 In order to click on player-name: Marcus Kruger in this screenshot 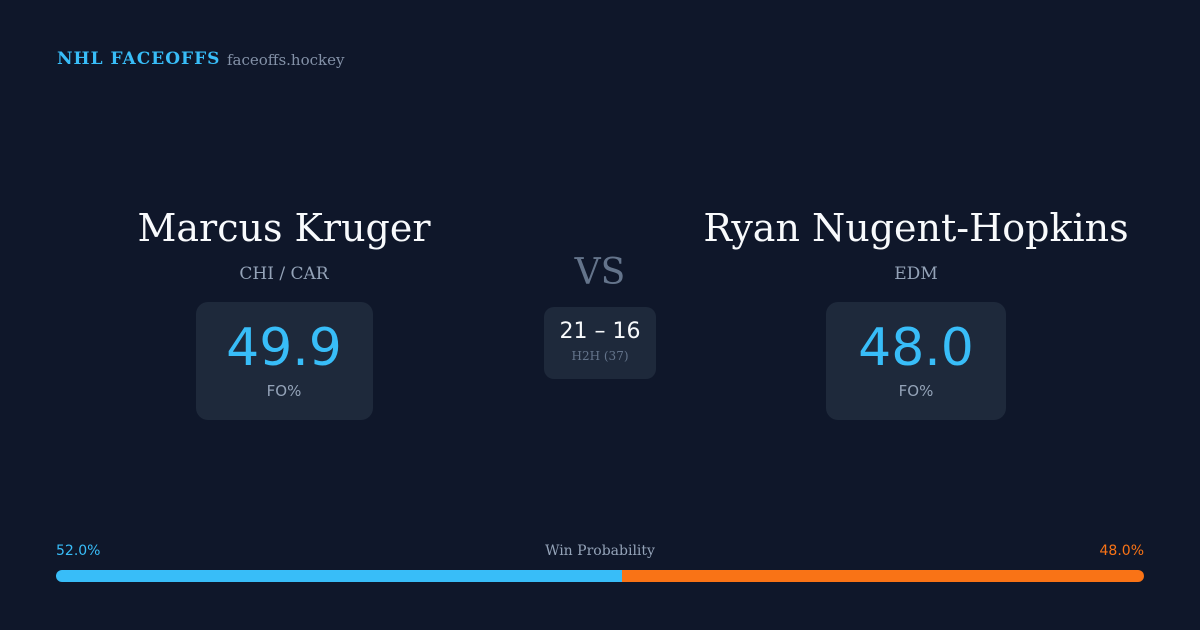, I will do `click(284, 228)`.